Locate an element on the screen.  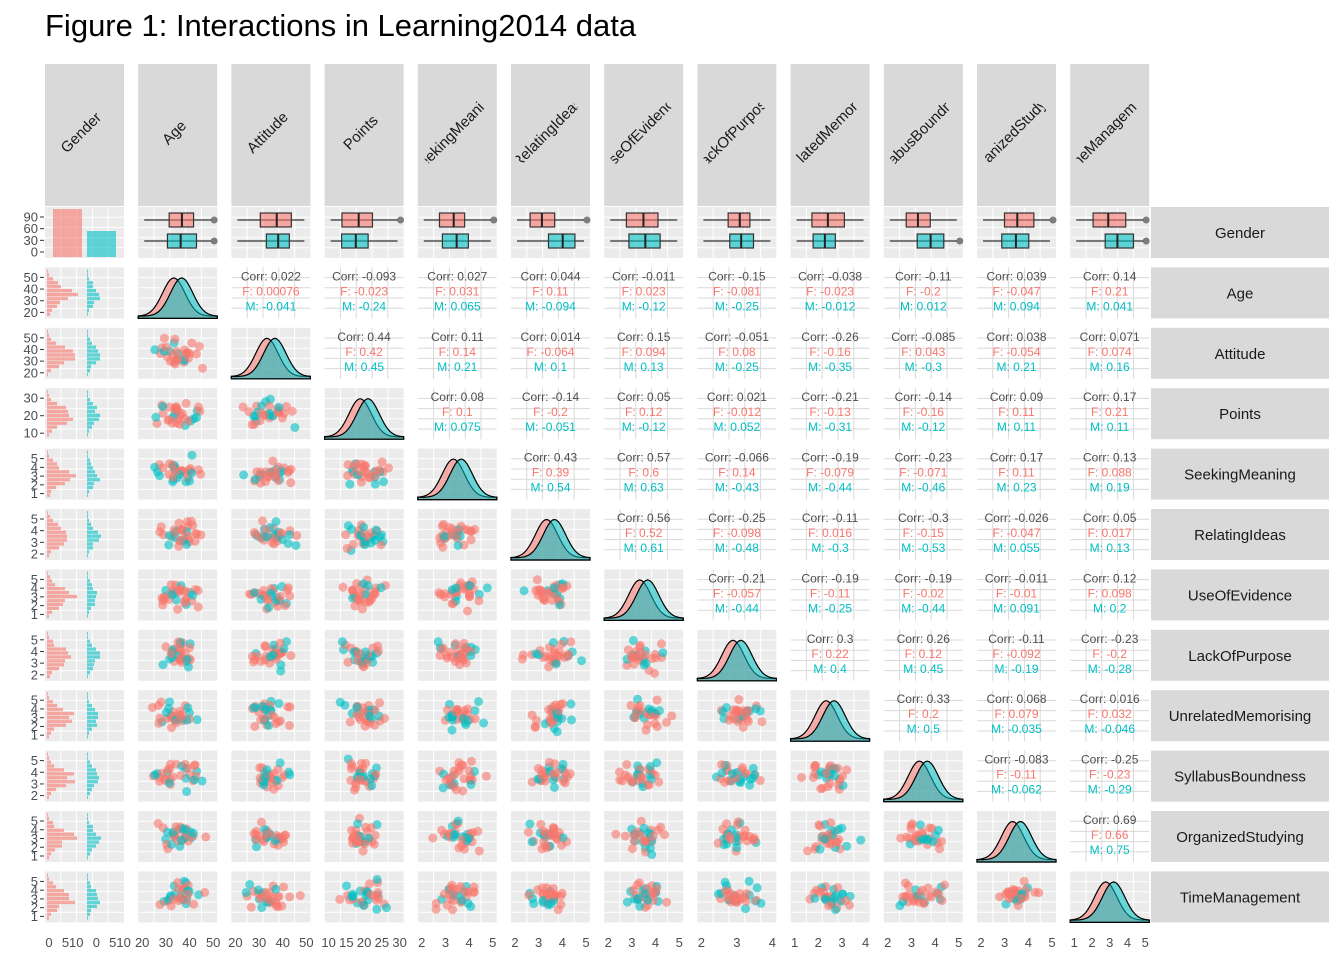
x-tick-label: 3 is located at coordinates (841, 942).